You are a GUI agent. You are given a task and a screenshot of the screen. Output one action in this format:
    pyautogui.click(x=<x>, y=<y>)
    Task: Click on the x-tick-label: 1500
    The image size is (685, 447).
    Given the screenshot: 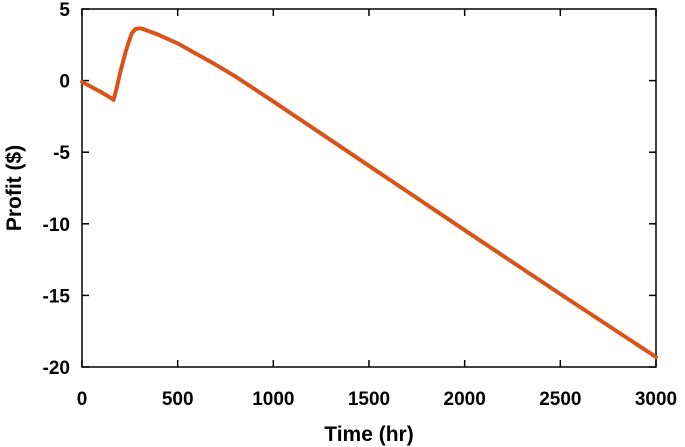 What is the action you would take?
    pyautogui.click(x=369, y=399)
    